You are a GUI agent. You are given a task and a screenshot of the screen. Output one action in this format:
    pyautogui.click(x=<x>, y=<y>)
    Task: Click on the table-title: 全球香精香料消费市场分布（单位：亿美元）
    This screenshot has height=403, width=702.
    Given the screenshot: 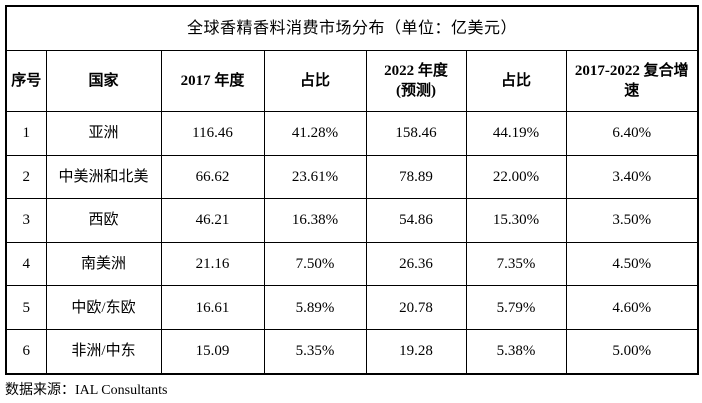 What is the action you would take?
    pyautogui.click(x=352, y=28)
    